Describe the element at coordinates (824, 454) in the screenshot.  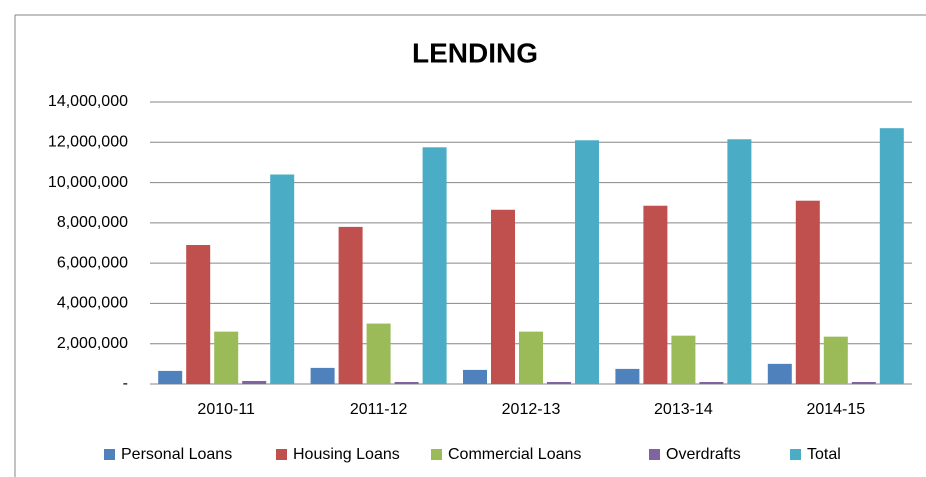
I see `legend-label: Total` at that location.